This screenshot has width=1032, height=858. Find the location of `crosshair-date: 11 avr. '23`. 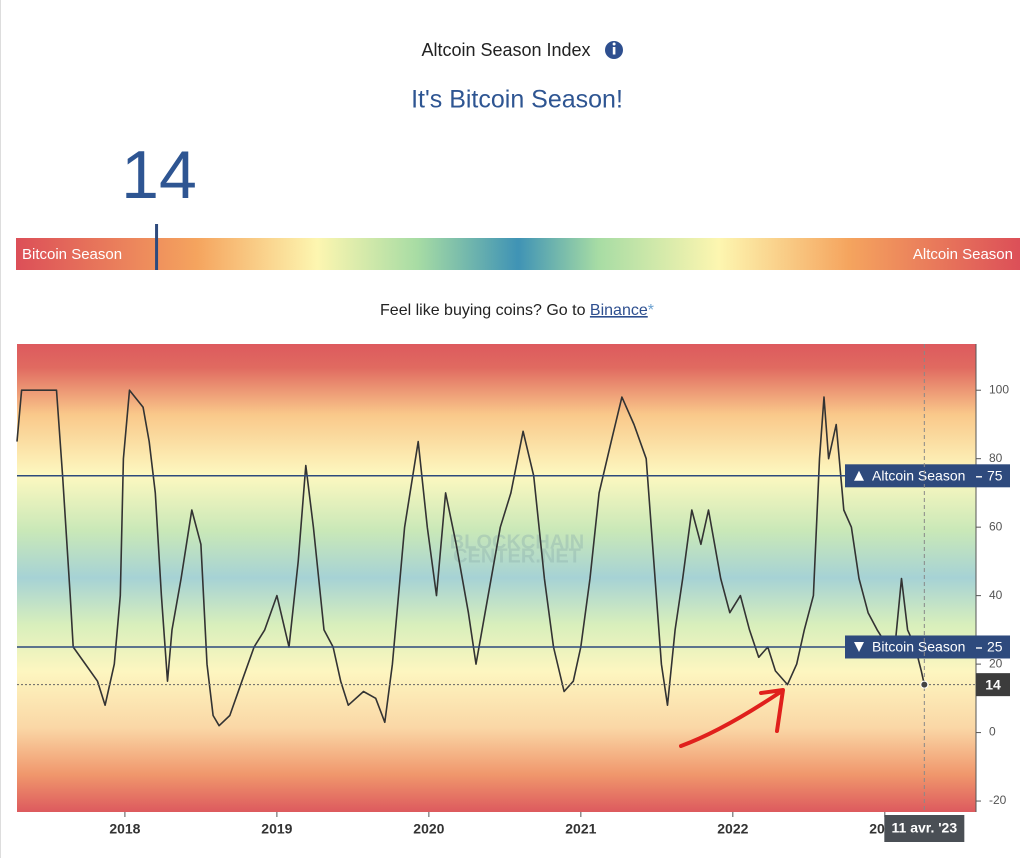

crosshair-date: 11 avr. '23 is located at coordinates (925, 828).